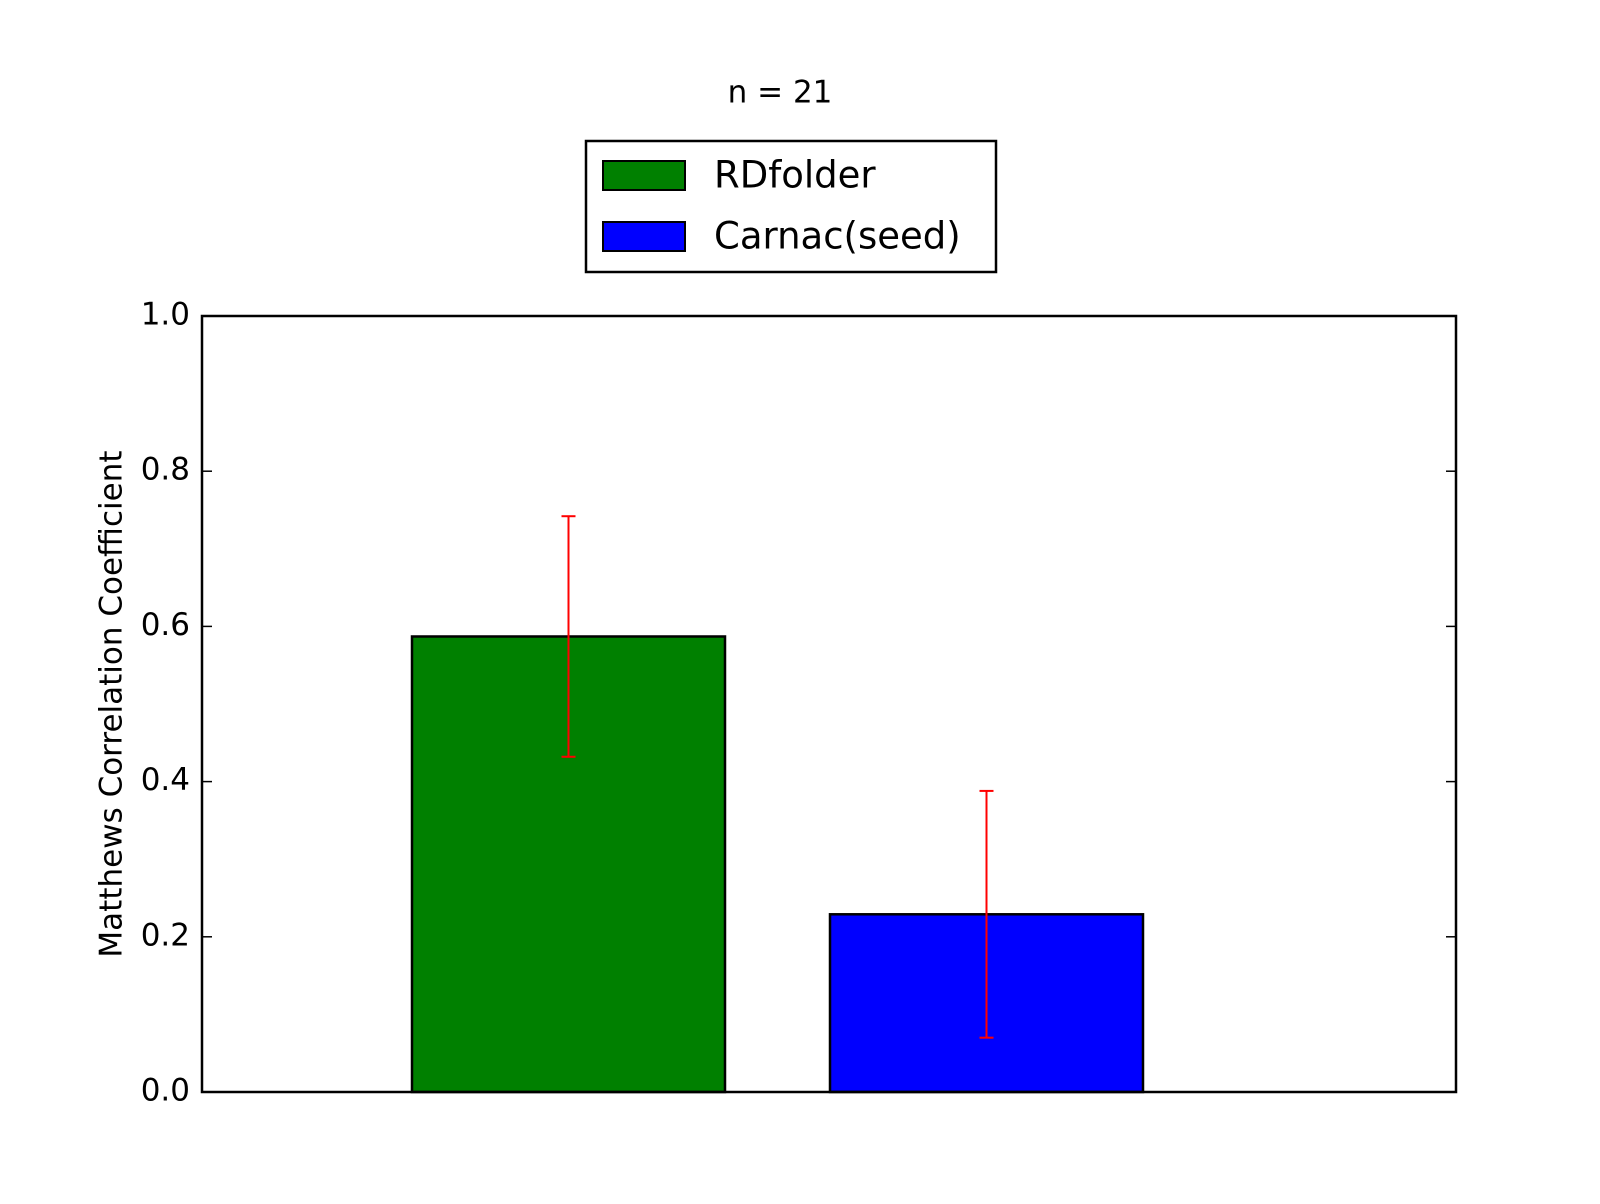  What do you see at coordinates (837, 236) in the screenshot?
I see `legend-label: Carnac(seed)` at bounding box center [837, 236].